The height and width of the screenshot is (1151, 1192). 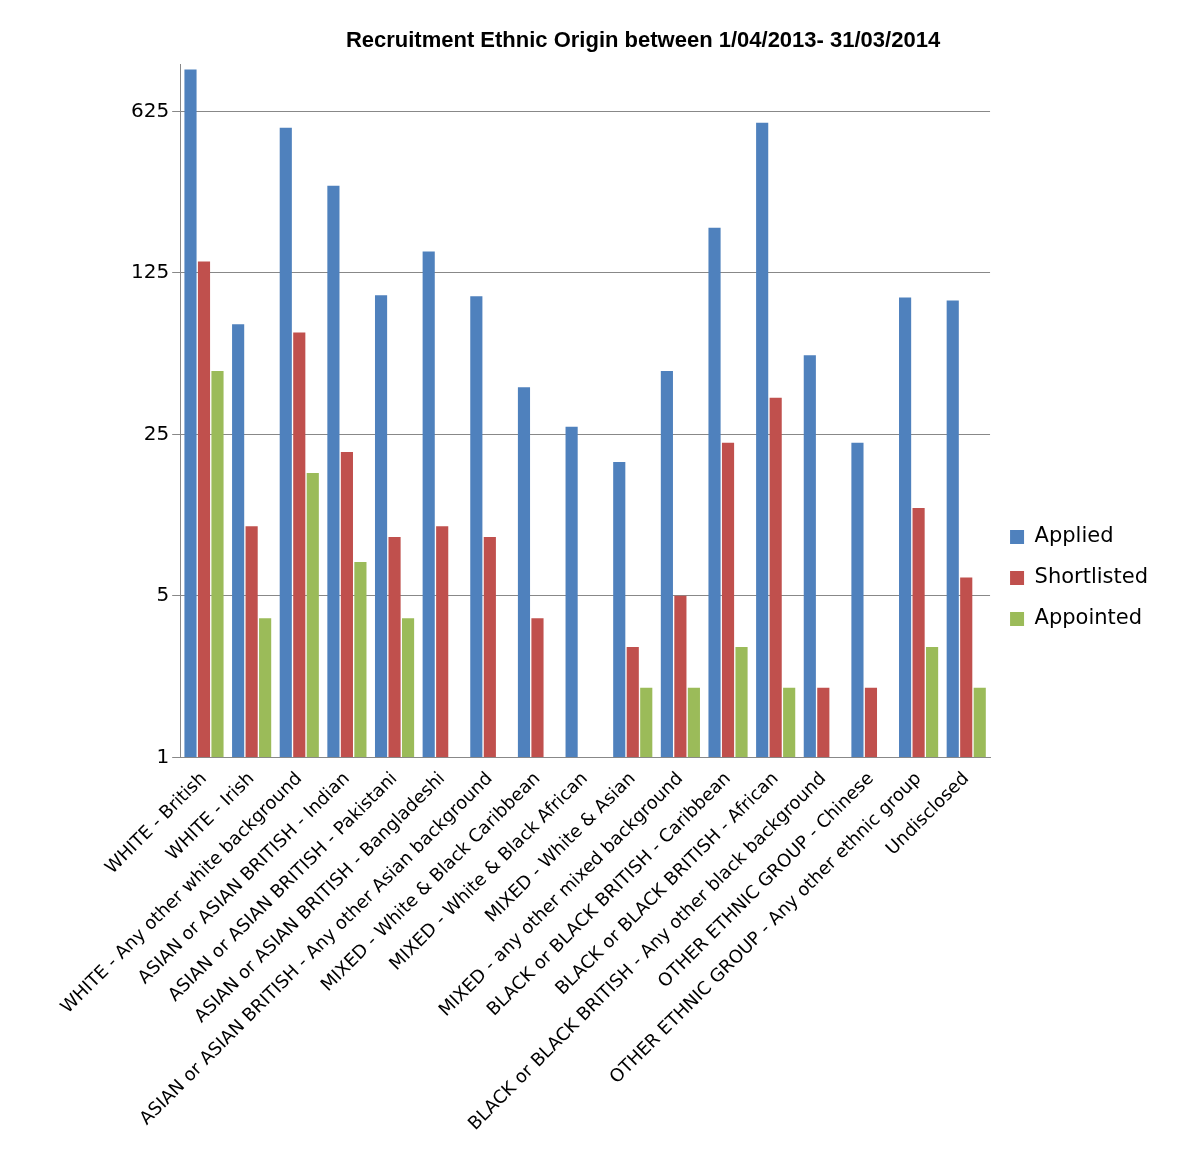 What do you see at coordinates (1088, 617) in the screenshot?
I see `legend-label: Appointed` at bounding box center [1088, 617].